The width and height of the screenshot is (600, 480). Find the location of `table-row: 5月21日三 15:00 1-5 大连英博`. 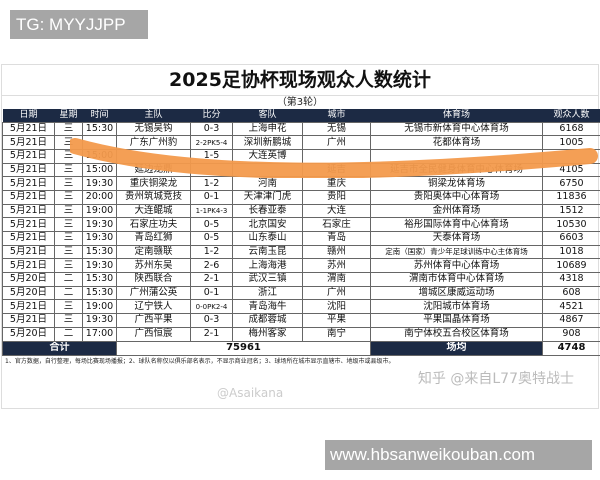

table-row: 5月21日三 15:00 1-5 大连英博 is located at coordinates (301, 156).